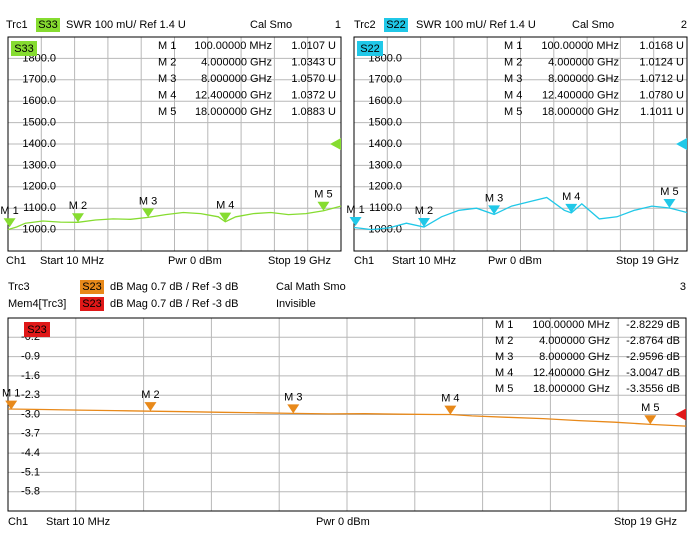 The image size is (693, 539). Describe the element at coordinates (30, 395) in the screenshot. I see `y-tick-label: -2.3` at that location.